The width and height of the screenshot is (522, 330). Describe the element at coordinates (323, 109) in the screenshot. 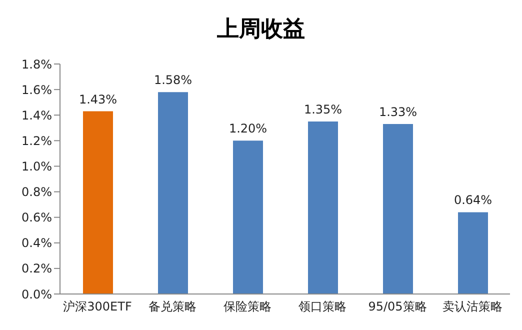

I see `data-label: 1.35%` at that location.